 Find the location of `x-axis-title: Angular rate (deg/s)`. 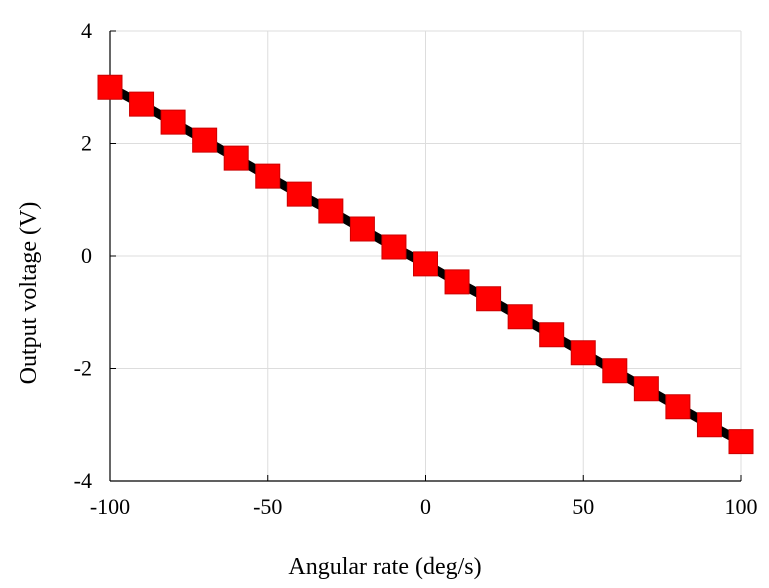

x-axis-title: Angular rate (deg/s) is located at coordinates (384, 567).